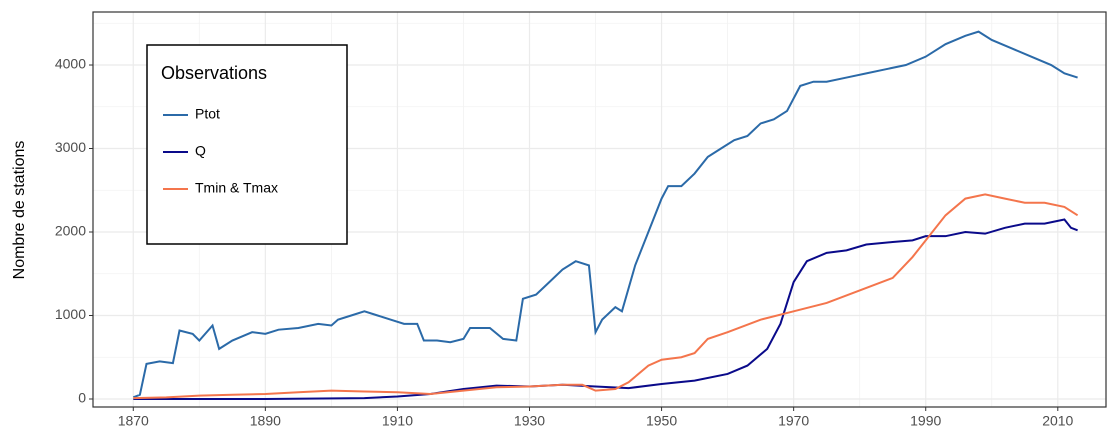  What do you see at coordinates (19, 210) in the screenshot?
I see `y-axis-label: Nombre de stations` at bounding box center [19, 210].